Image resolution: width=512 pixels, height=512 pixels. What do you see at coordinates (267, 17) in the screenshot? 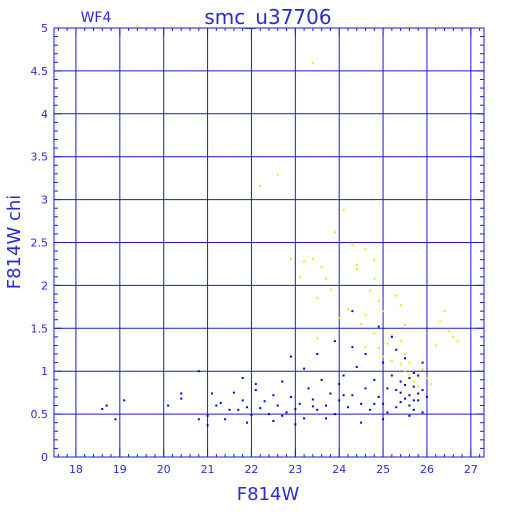
I see `chart-title: smc_u37706` at bounding box center [267, 17].